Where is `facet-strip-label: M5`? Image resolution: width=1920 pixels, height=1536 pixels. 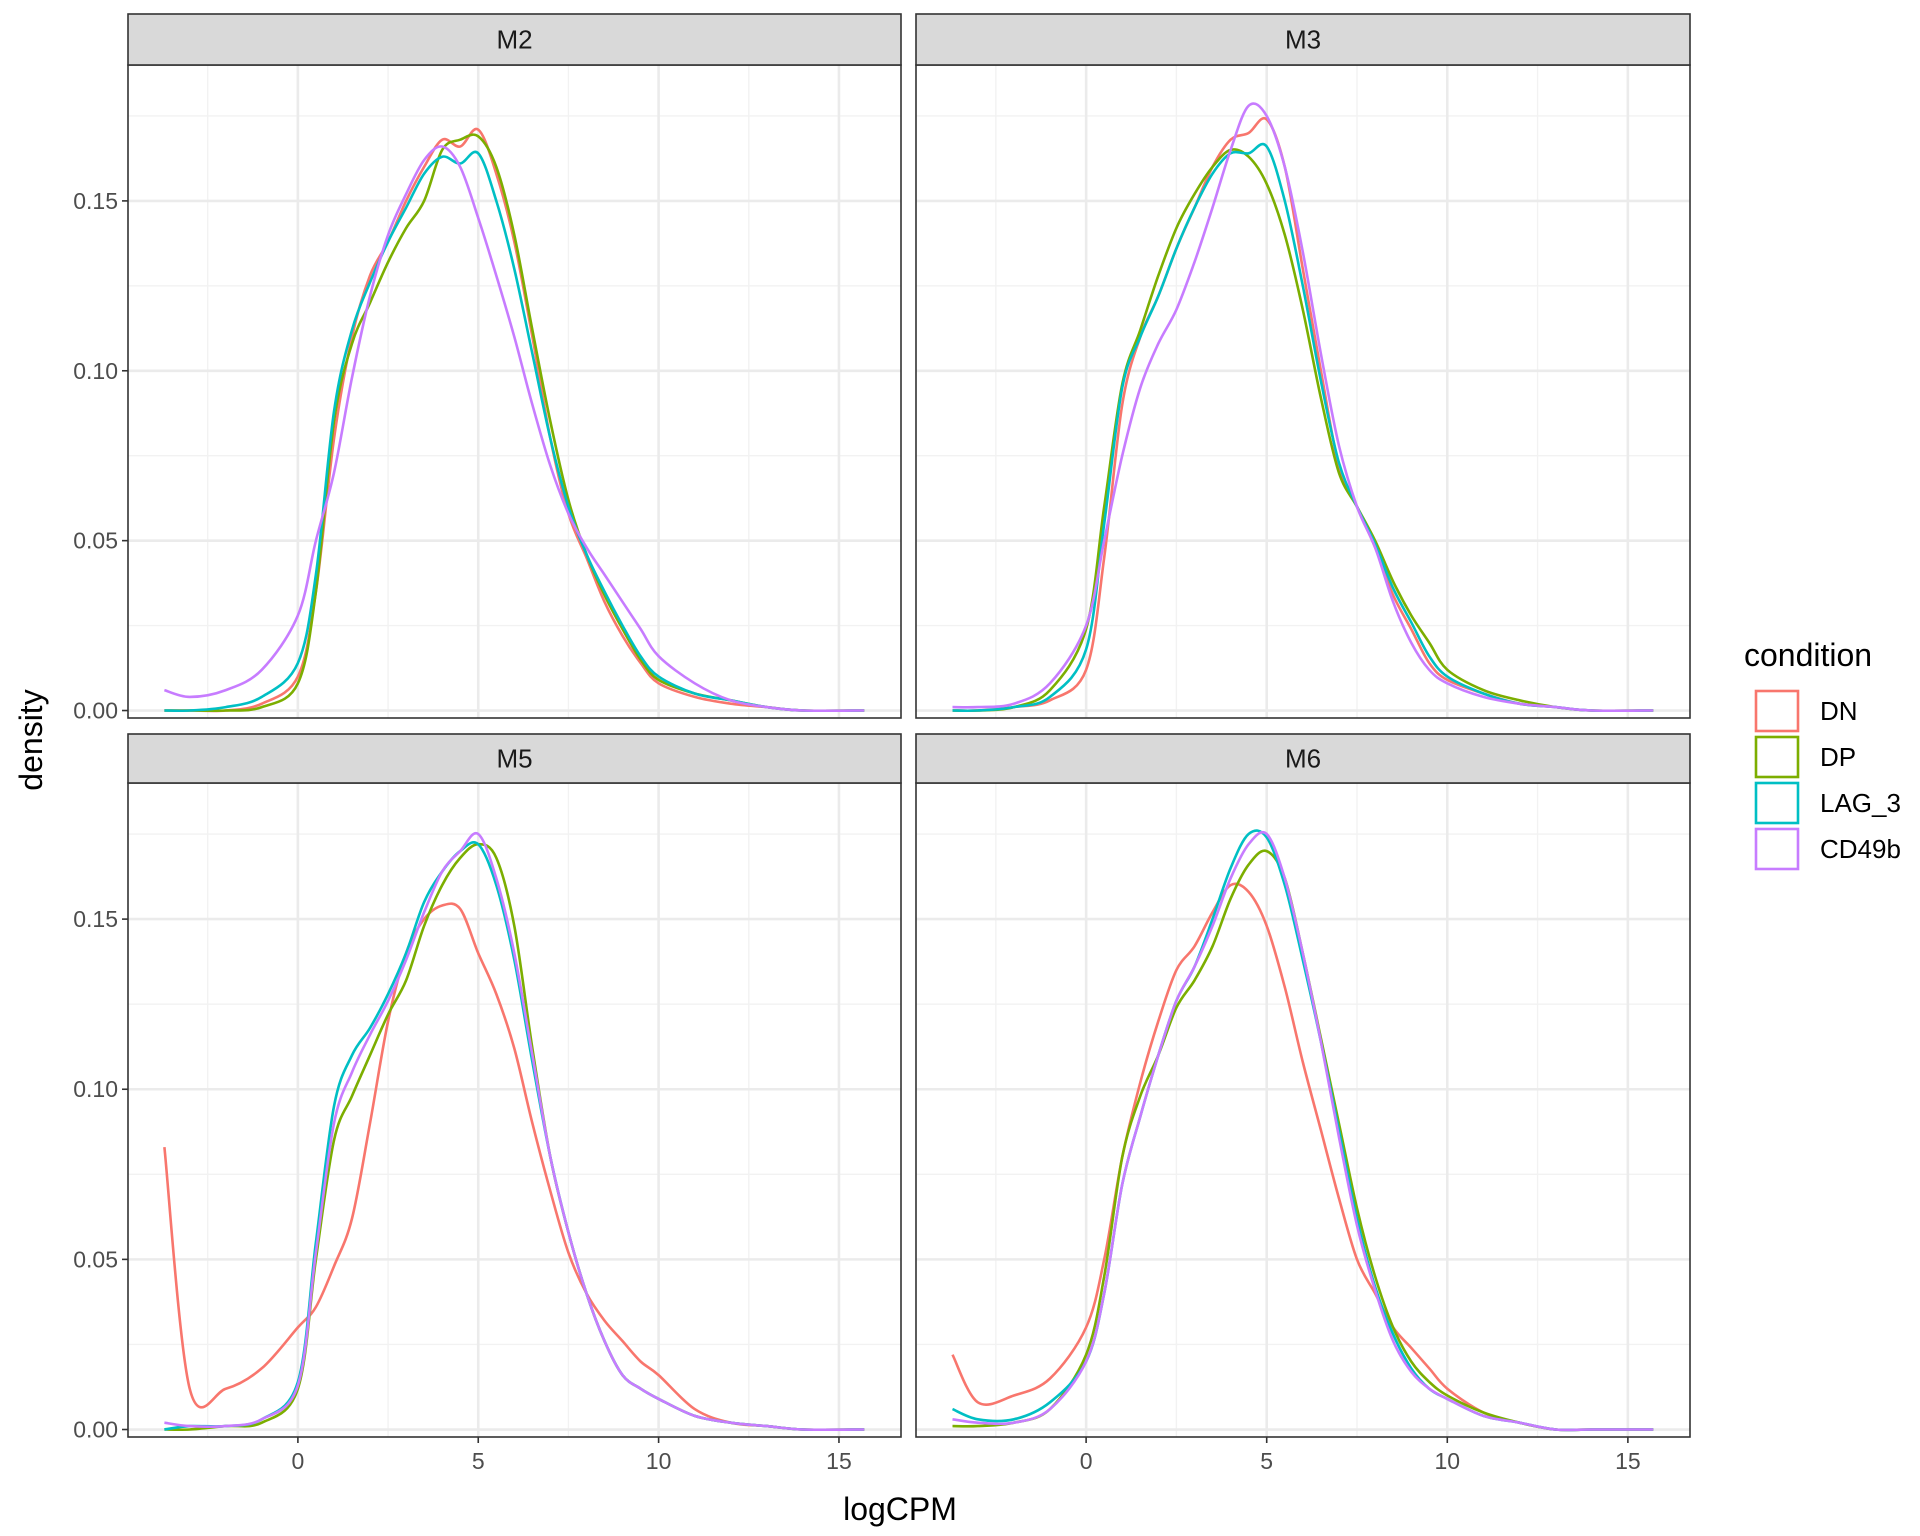
facet-strip-label: M5 is located at coordinates (514, 759).